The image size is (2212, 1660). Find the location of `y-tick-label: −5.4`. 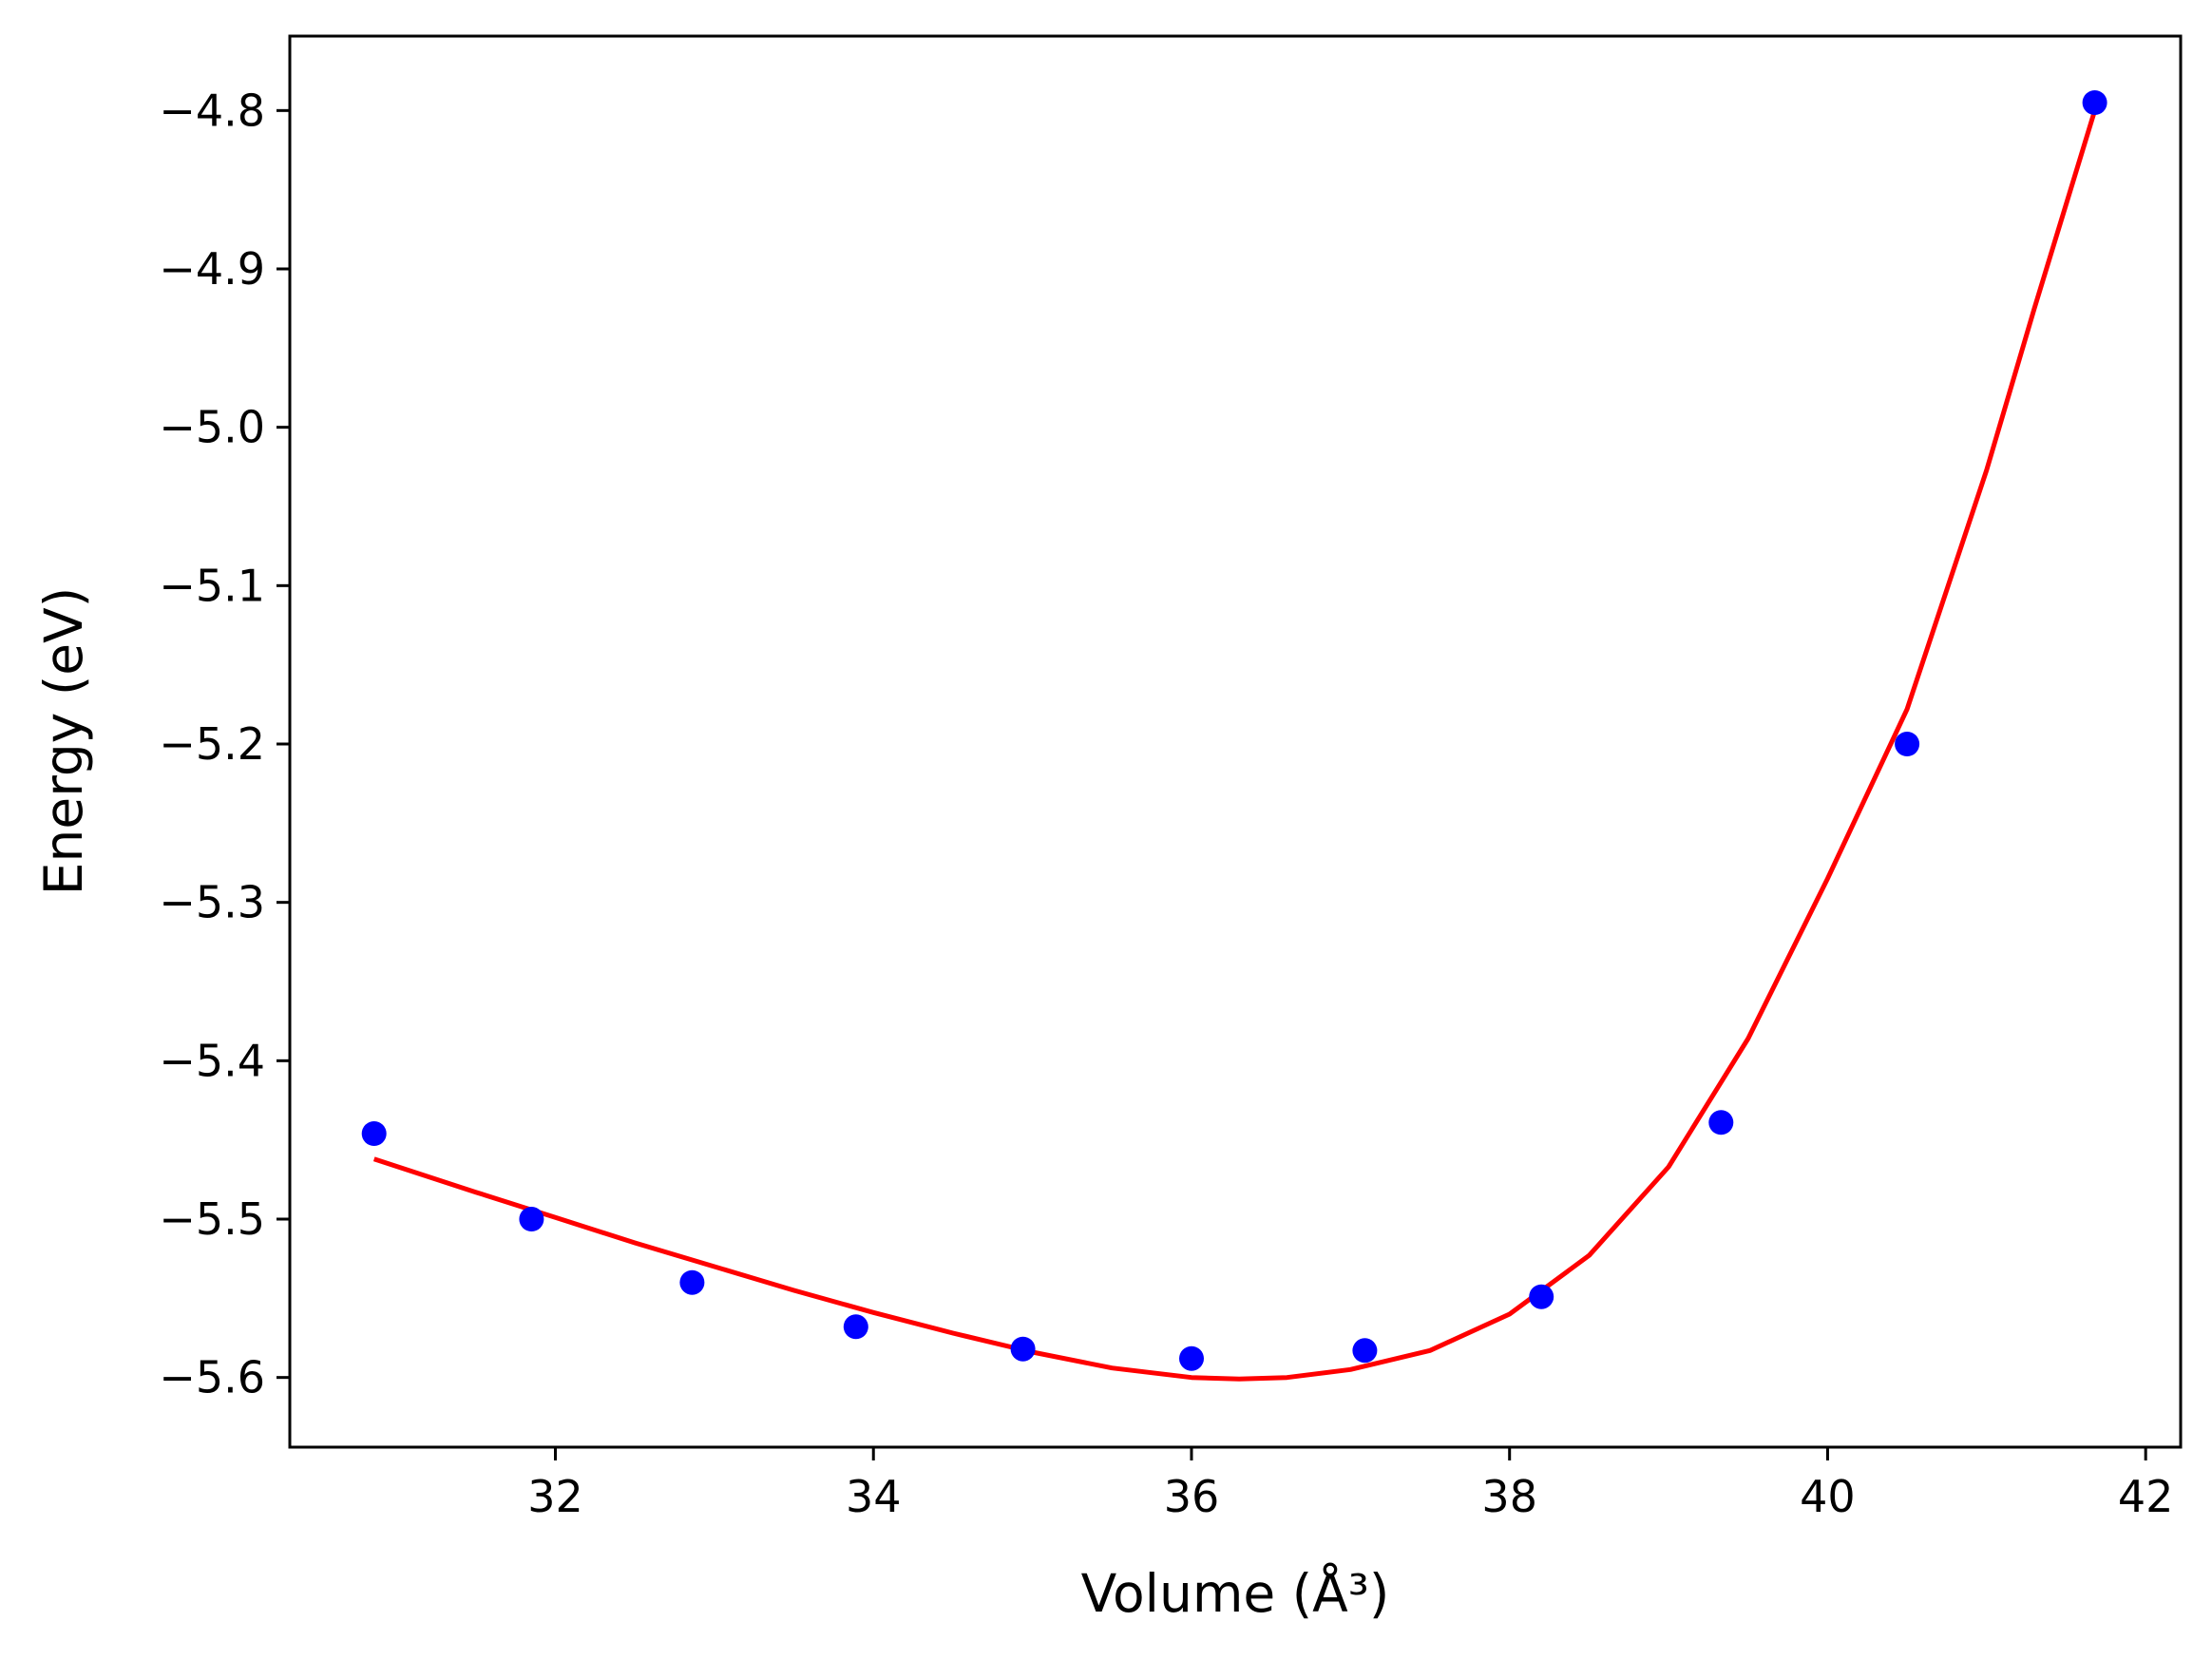

y-tick-label: −5.4 is located at coordinates (212, 1060).